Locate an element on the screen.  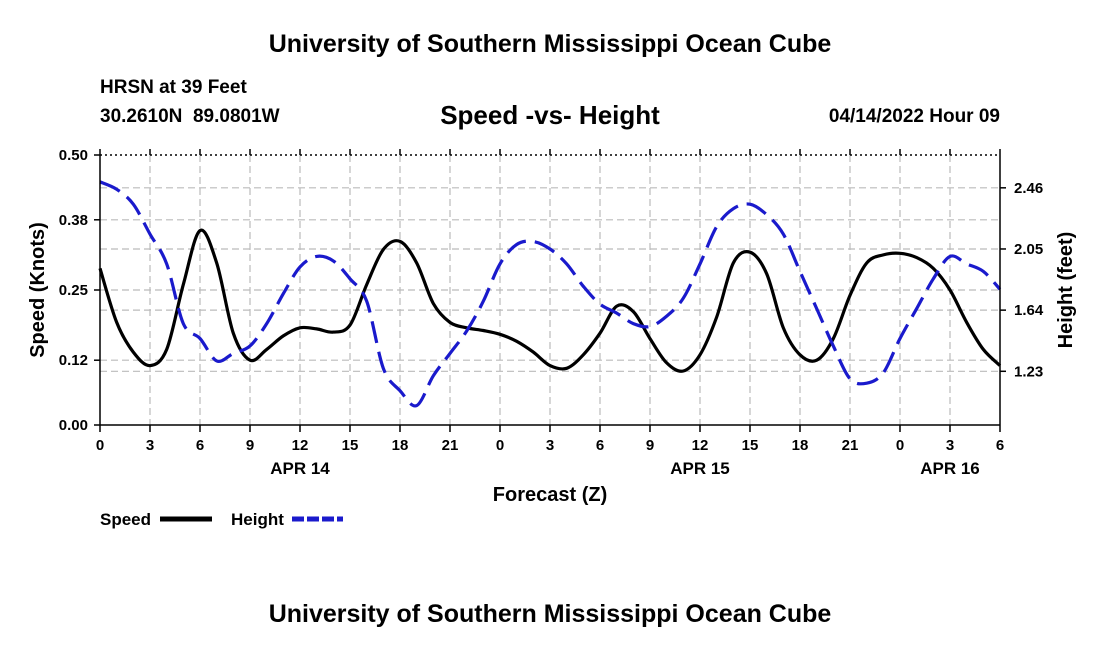
x-axis-title: Forecast (Z) is located at coordinates (550, 495).